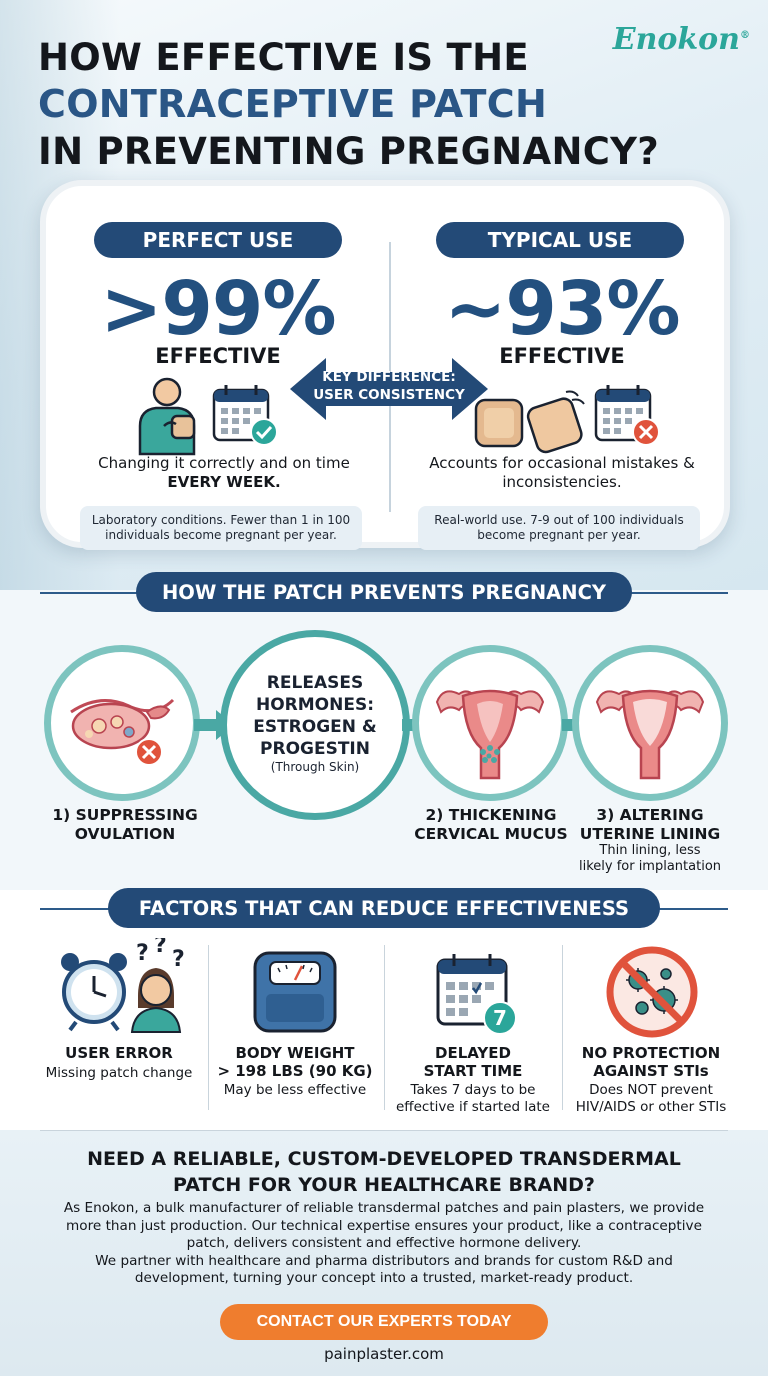  I want to click on uterine-lining-circle, so click(650, 723).